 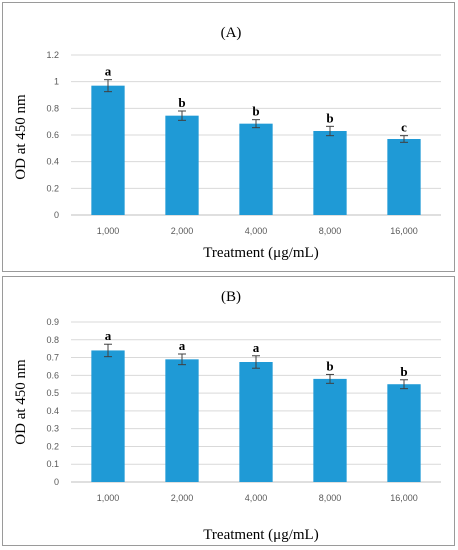 I want to click on chart-b-title: (B), so click(x=231, y=297).